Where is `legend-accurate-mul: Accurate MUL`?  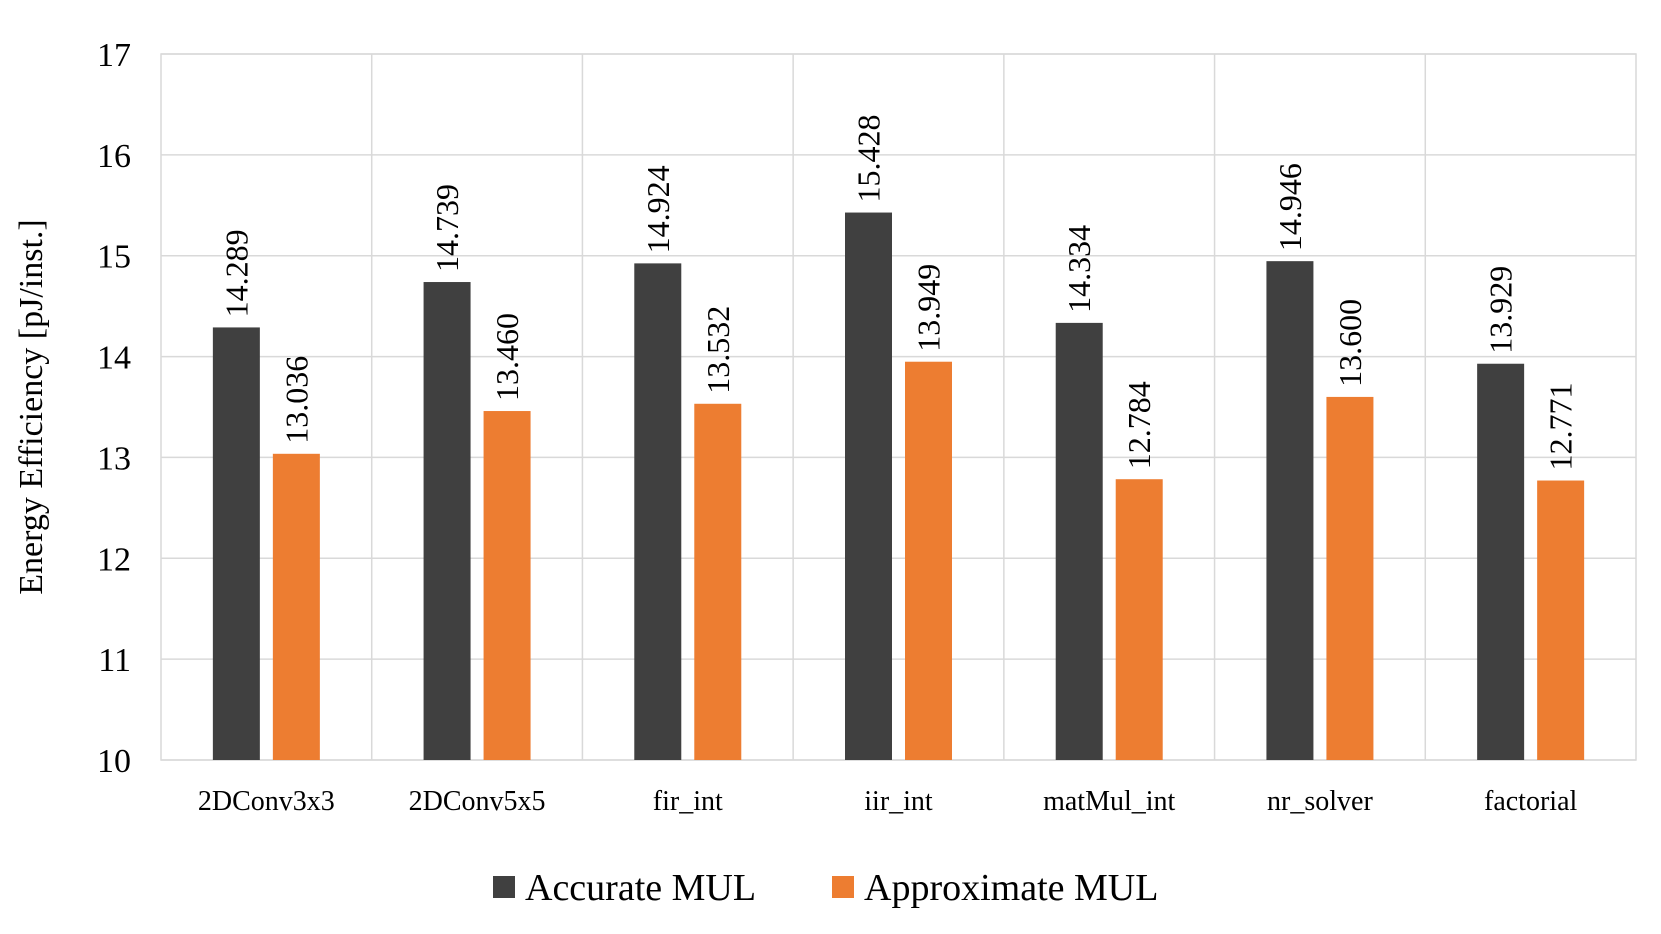
legend-accurate-mul: Accurate MUL is located at coordinates (624, 888).